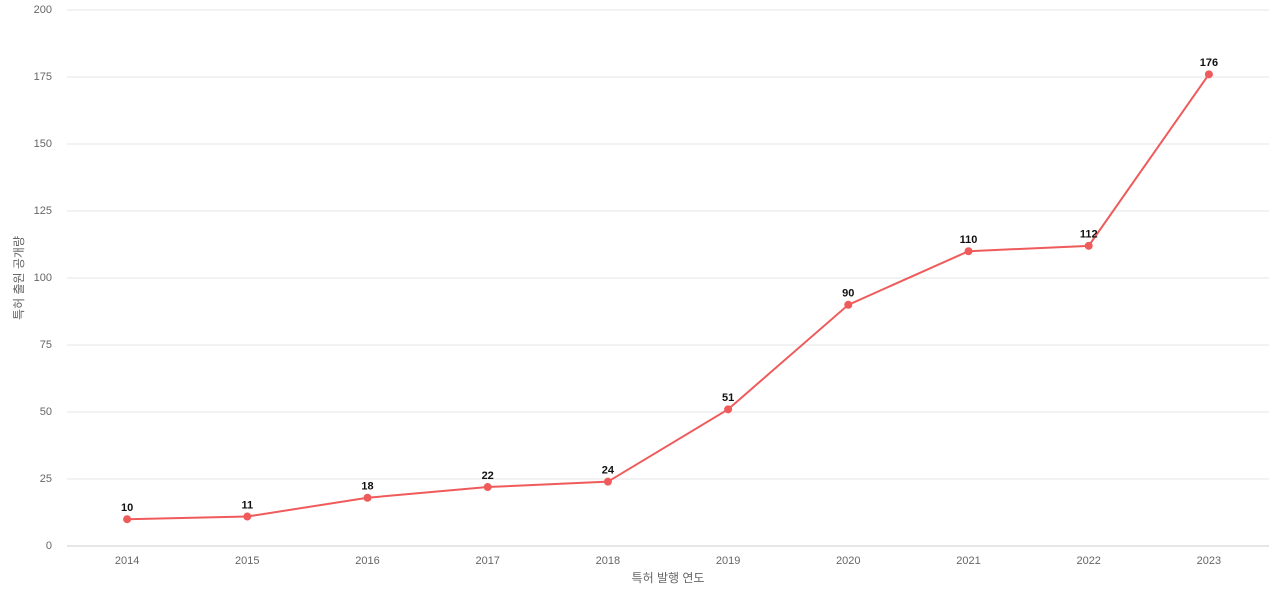 The width and height of the screenshot is (1280, 600). What do you see at coordinates (367, 487) in the screenshot?
I see `data-label: 18` at bounding box center [367, 487].